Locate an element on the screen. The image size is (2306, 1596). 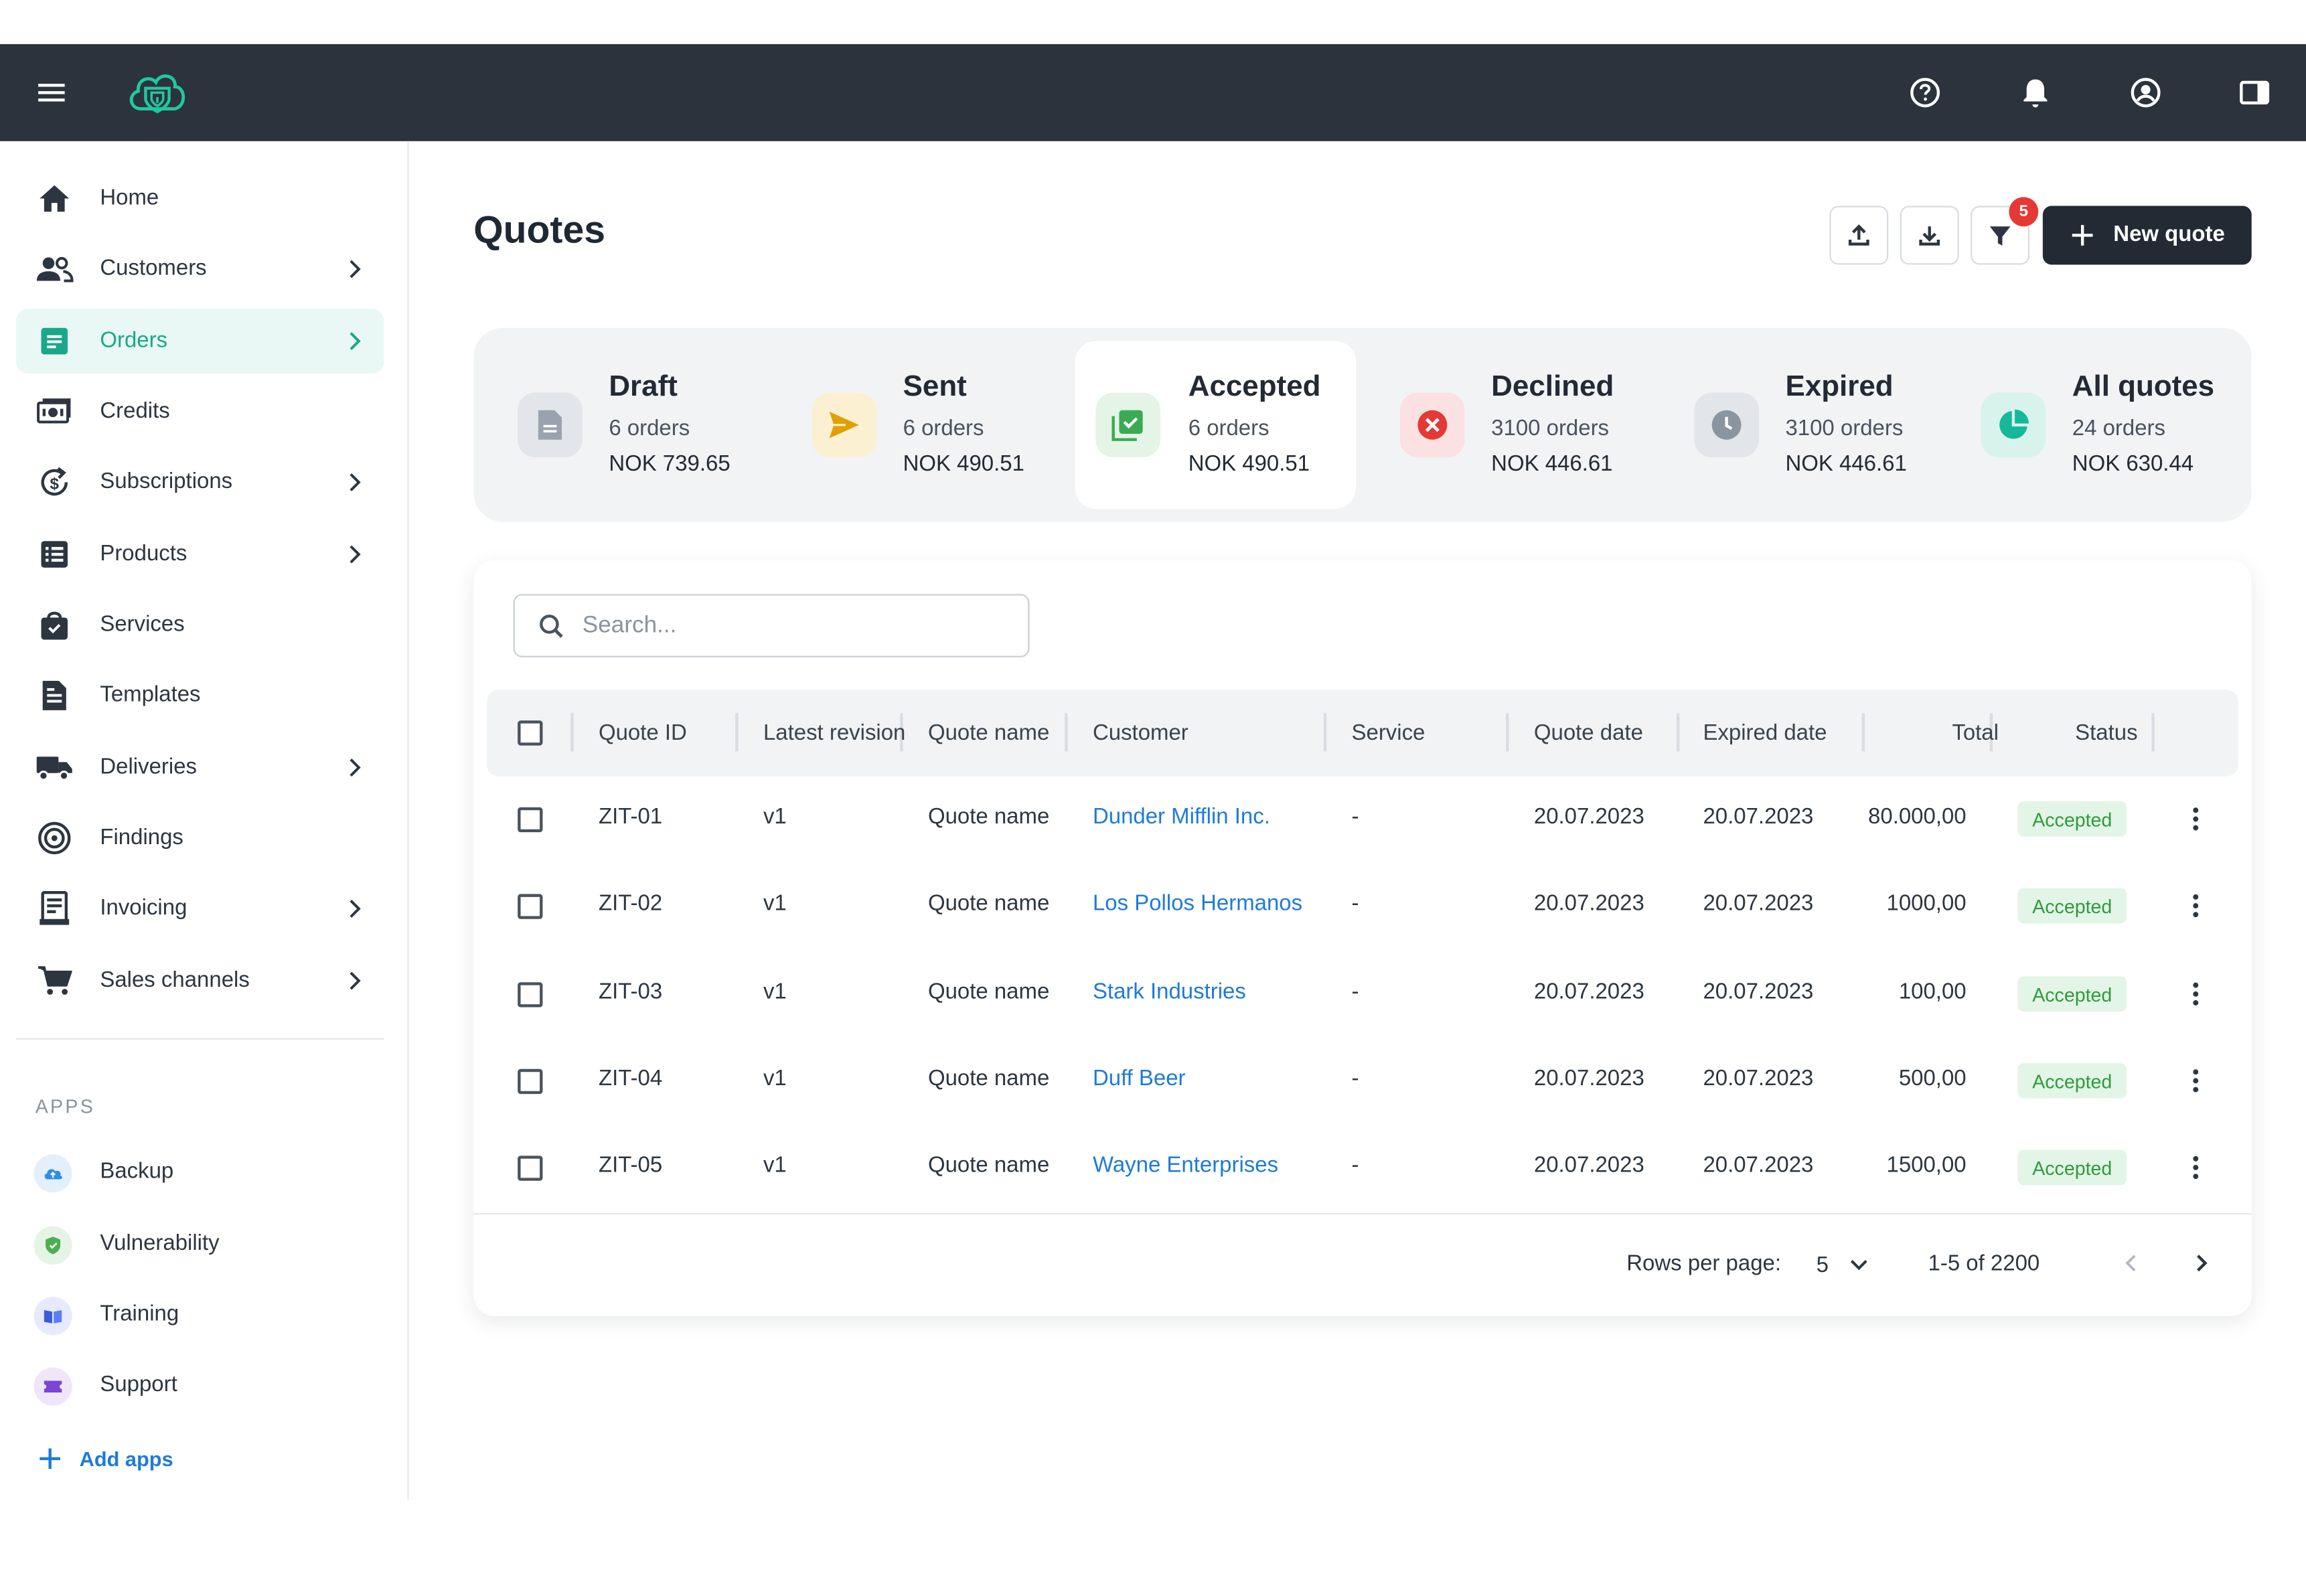
sidebar-item-home: Home is located at coordinates (200, 198).